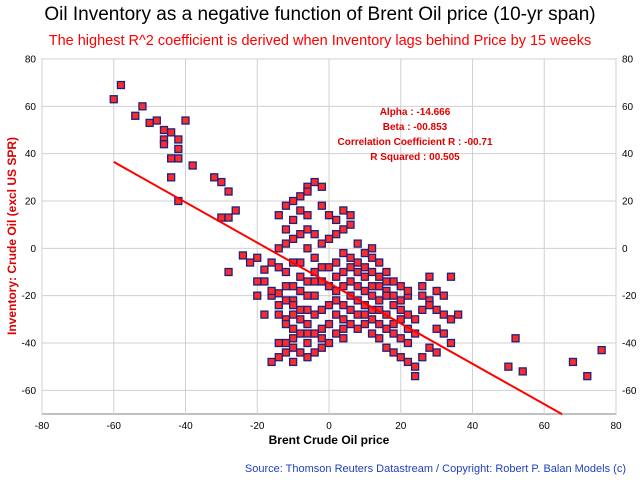 This screenshot has width=640, height=480. Describe the element at coordinates (31, 202) in the screenshot. I see `y-tick-label: 20` at that location.